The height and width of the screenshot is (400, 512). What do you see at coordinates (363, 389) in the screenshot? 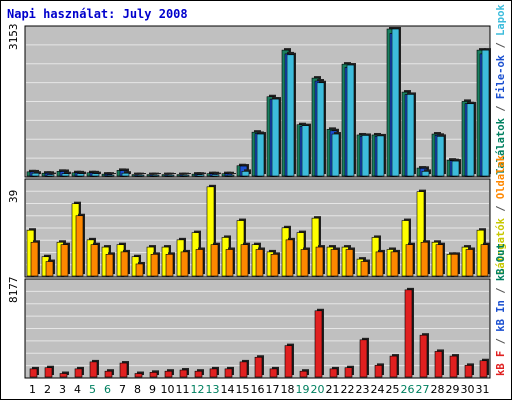
I see `x-tick-label: 23` at bounding box center [363, 389].